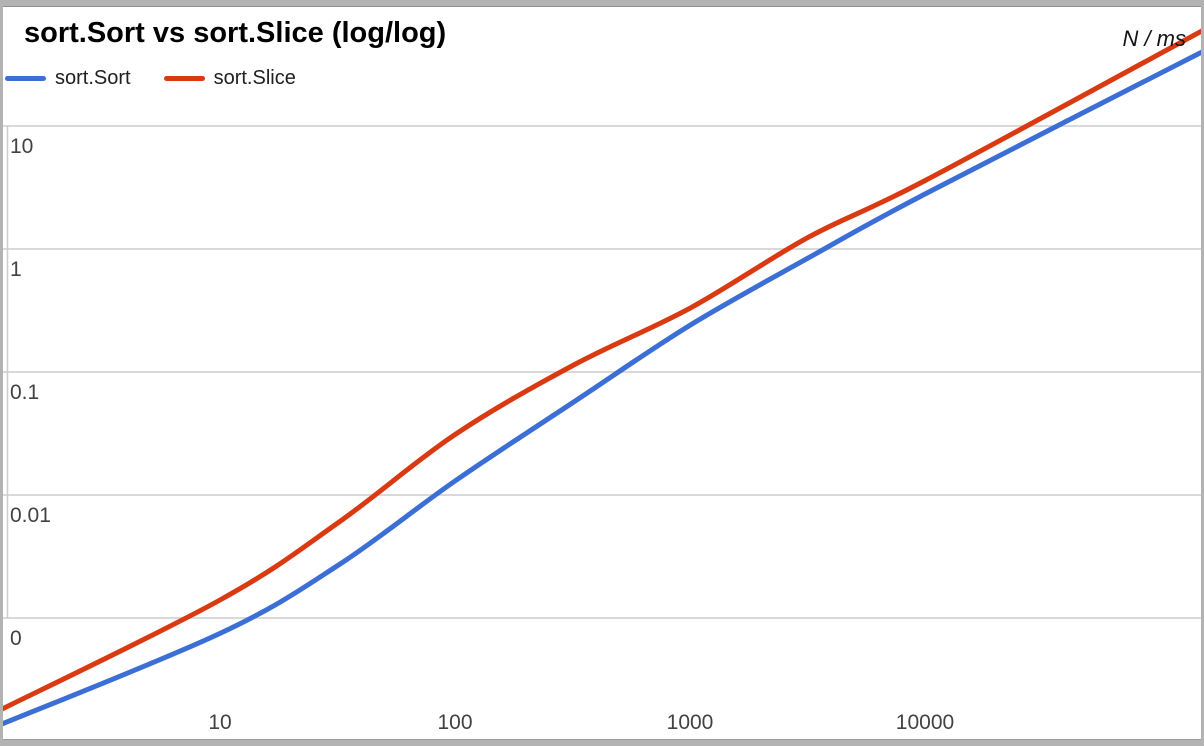  What do you see at coordinates (1, 373) in the screenshot?
I see `frame-border-left` at bounding box center [1, 373].